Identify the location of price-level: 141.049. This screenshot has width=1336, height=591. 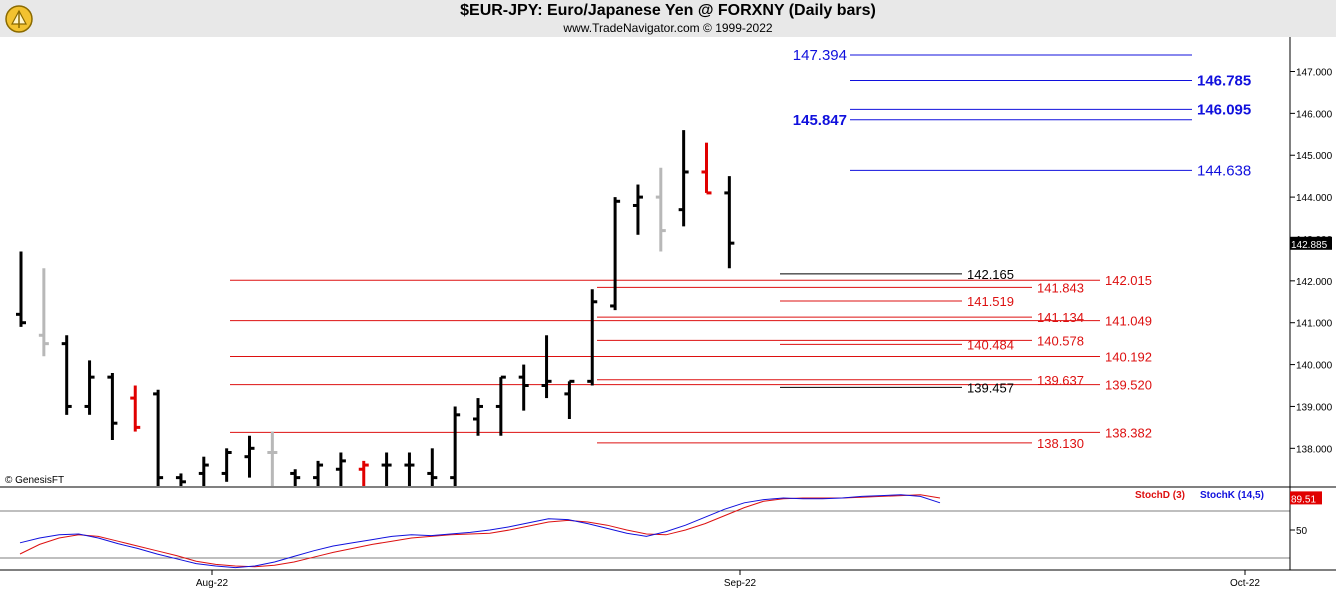
(691, 321).